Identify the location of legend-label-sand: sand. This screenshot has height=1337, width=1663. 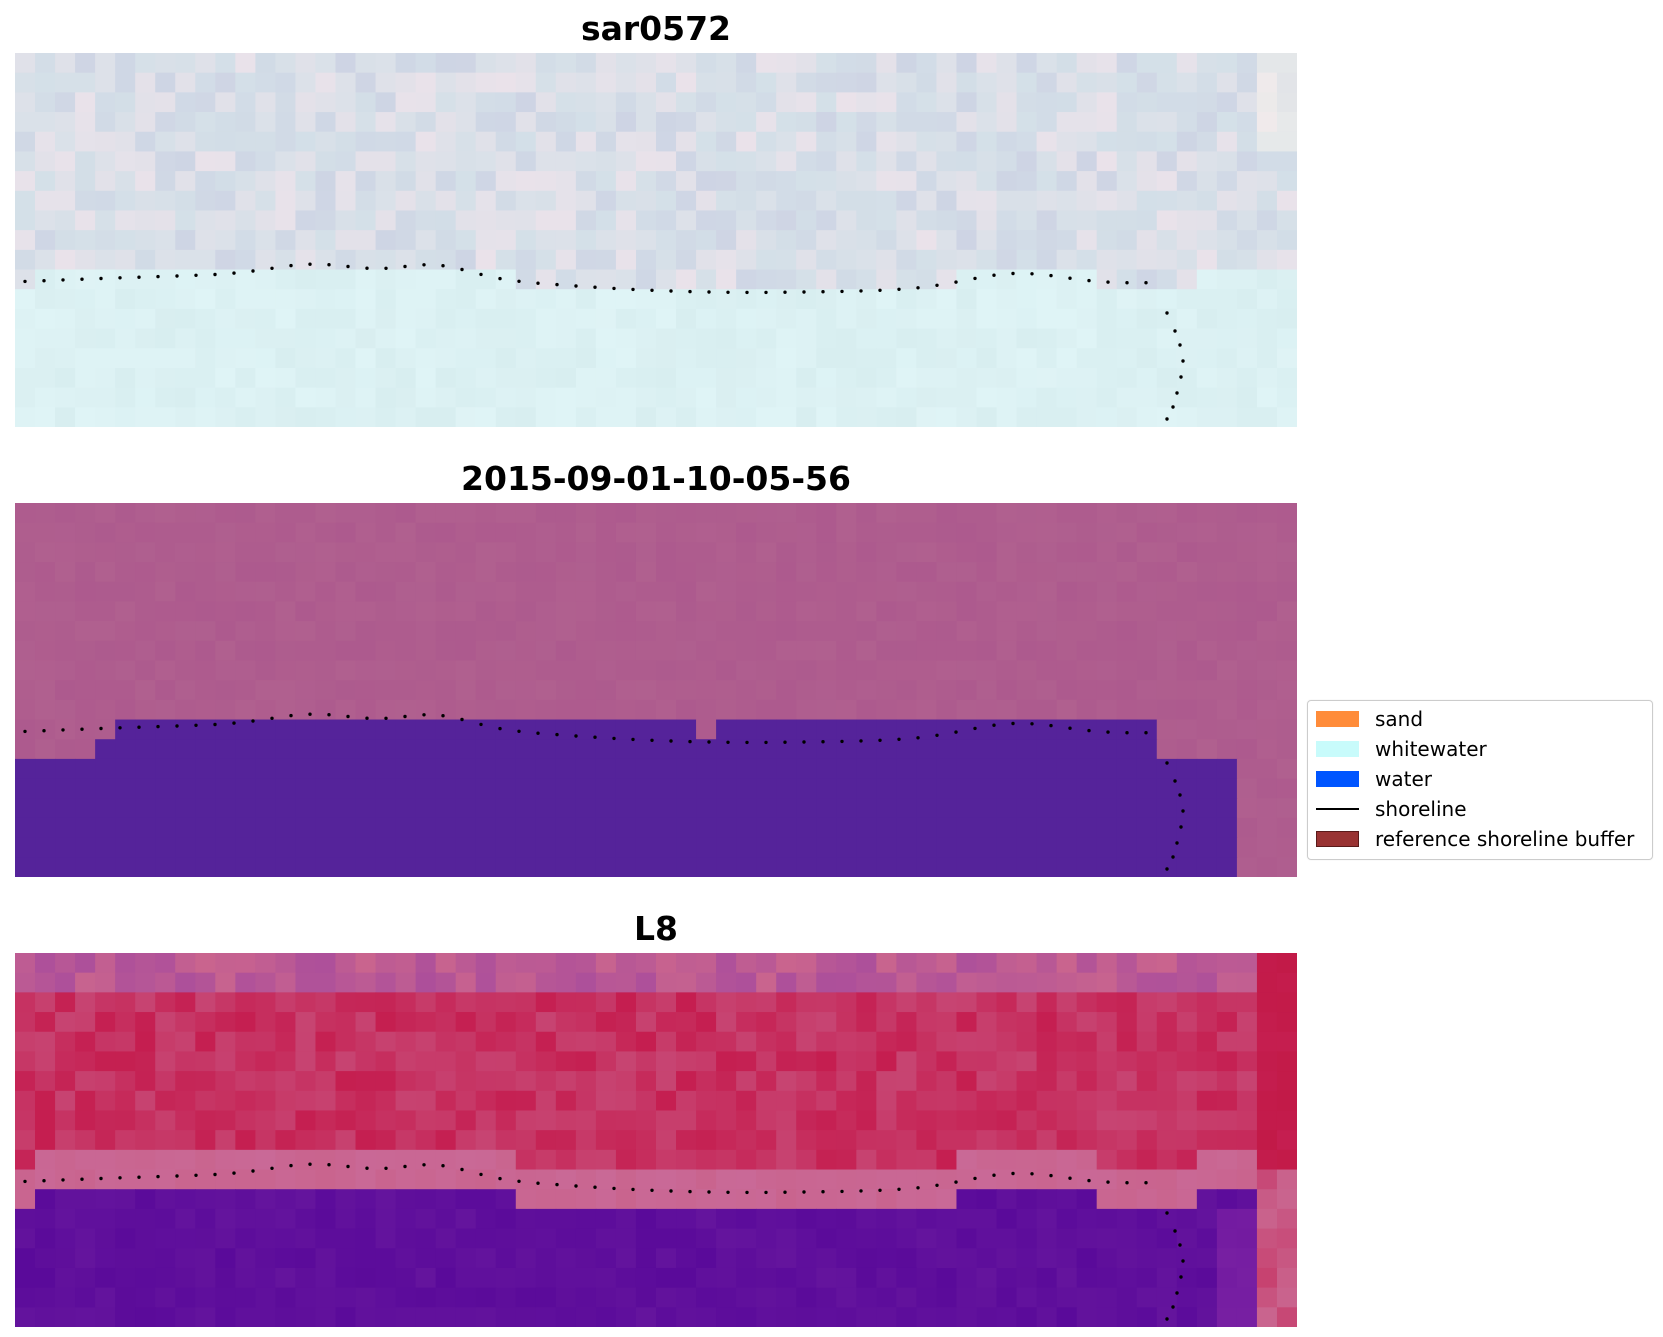
(1399, 719).